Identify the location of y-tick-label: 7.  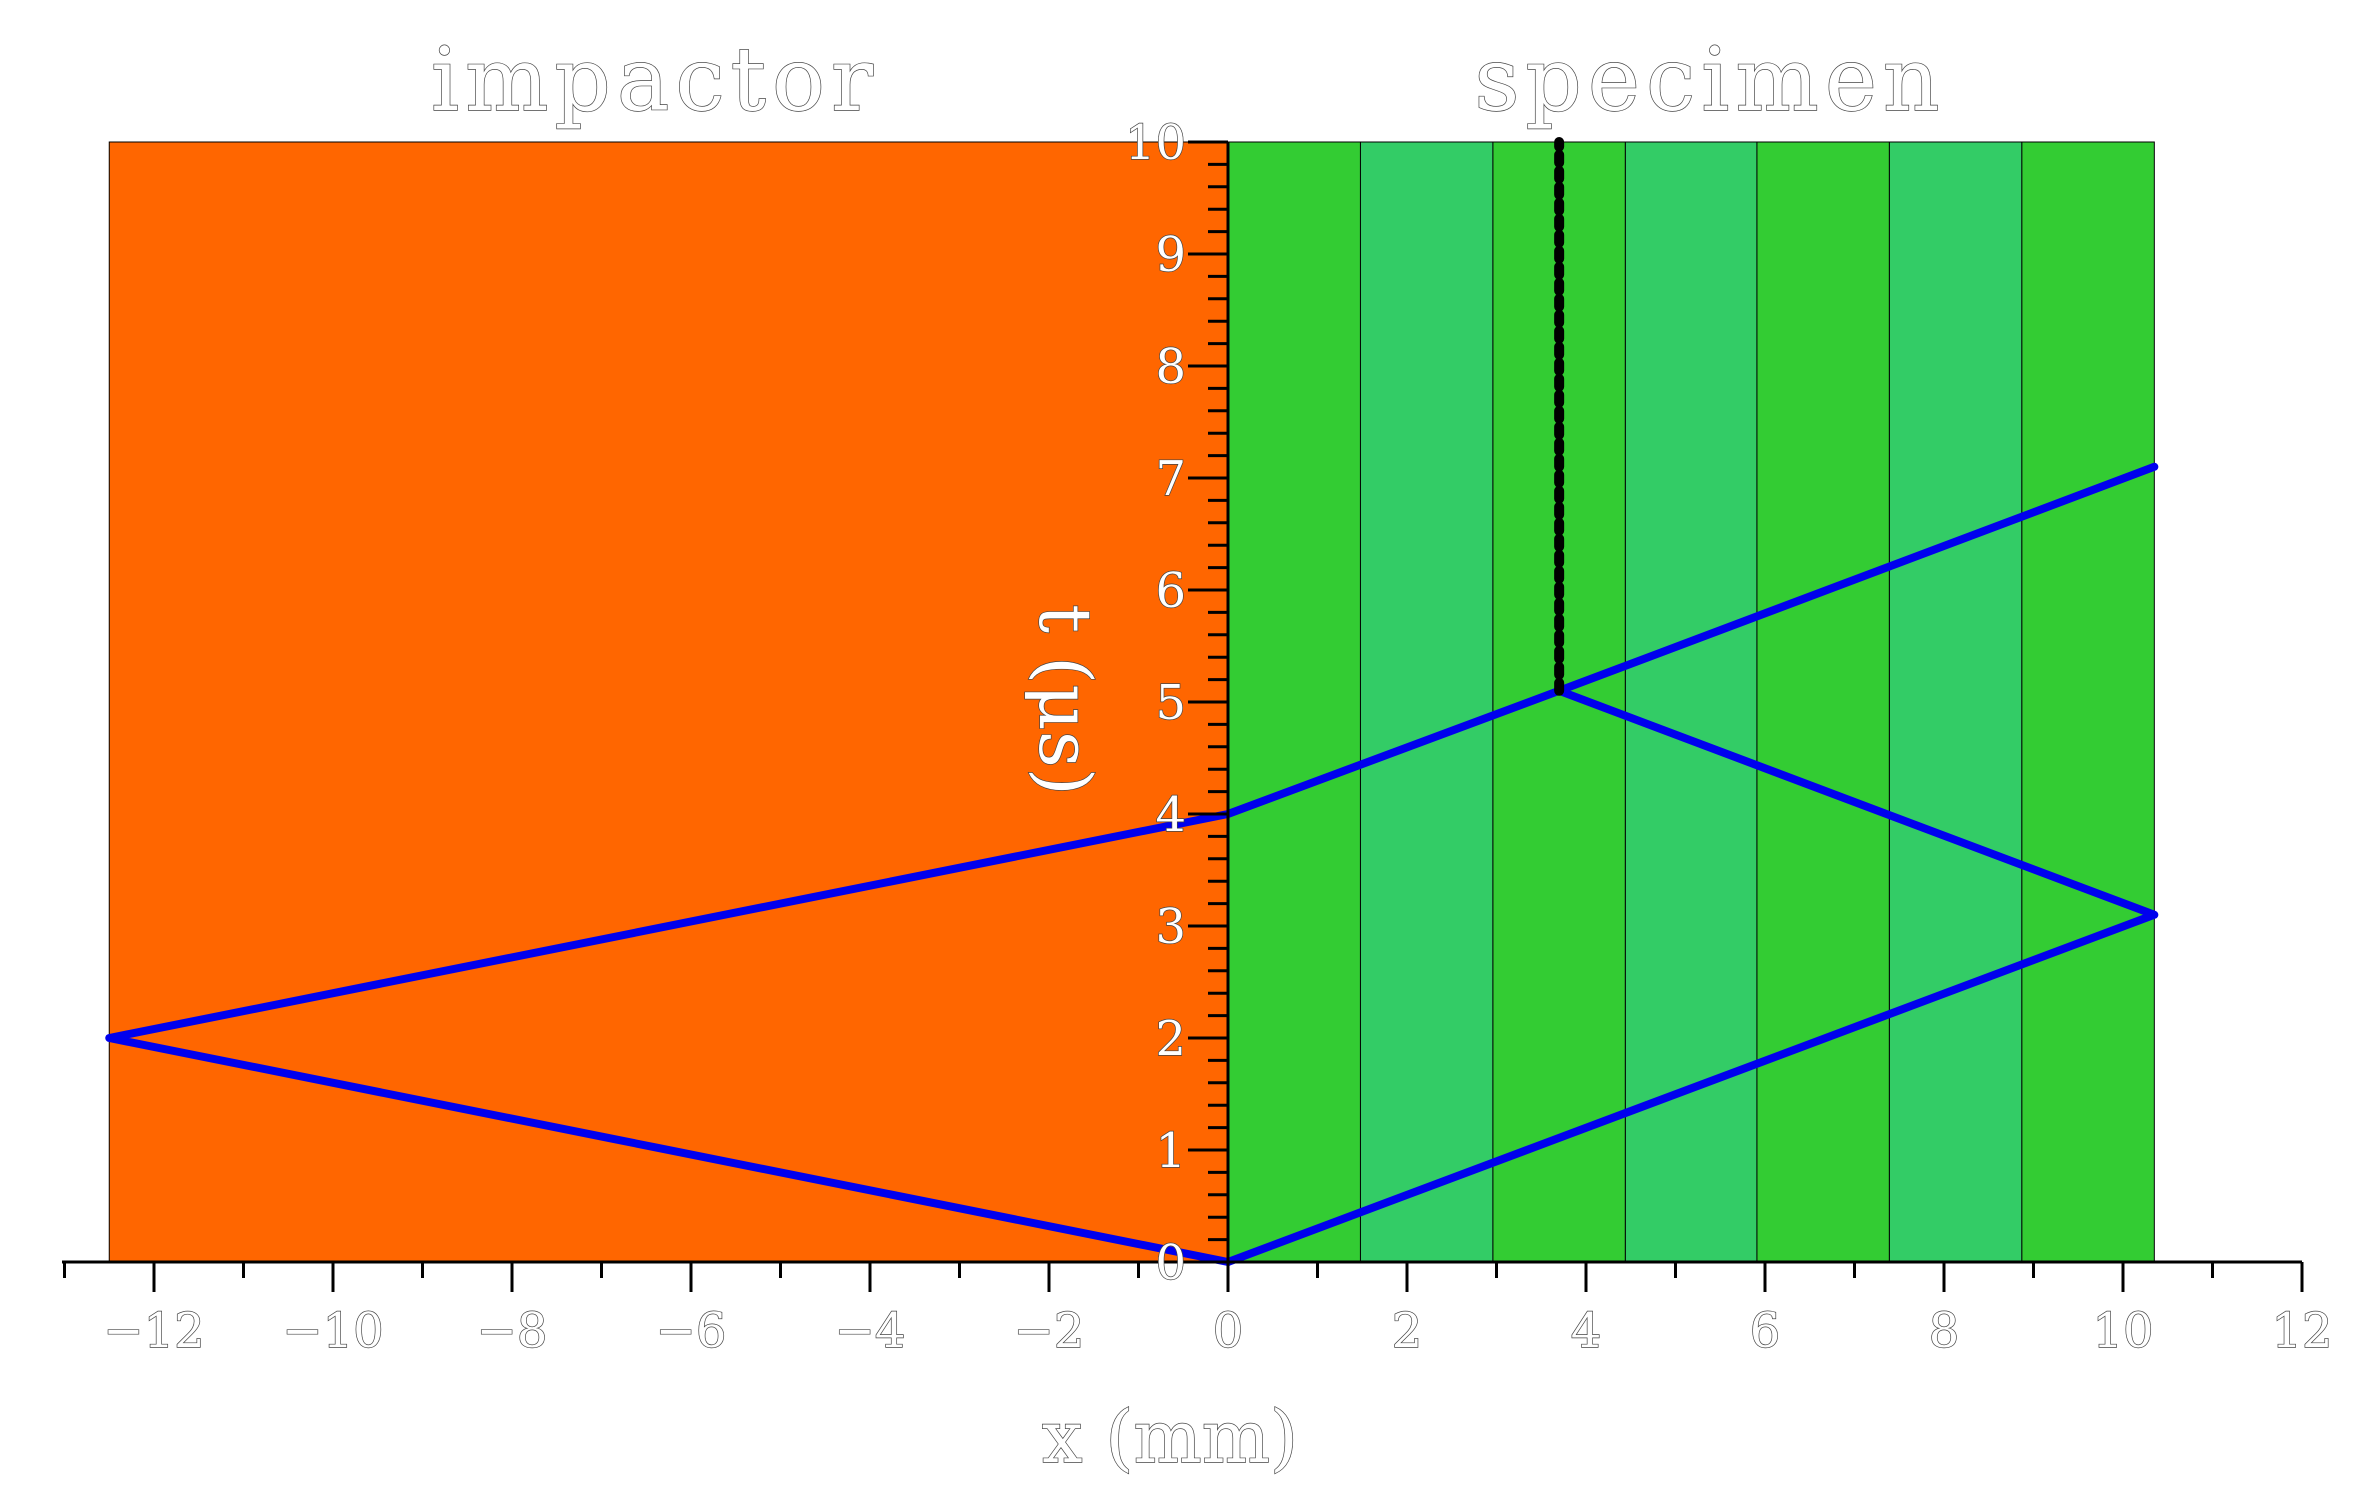
(1170, 479).